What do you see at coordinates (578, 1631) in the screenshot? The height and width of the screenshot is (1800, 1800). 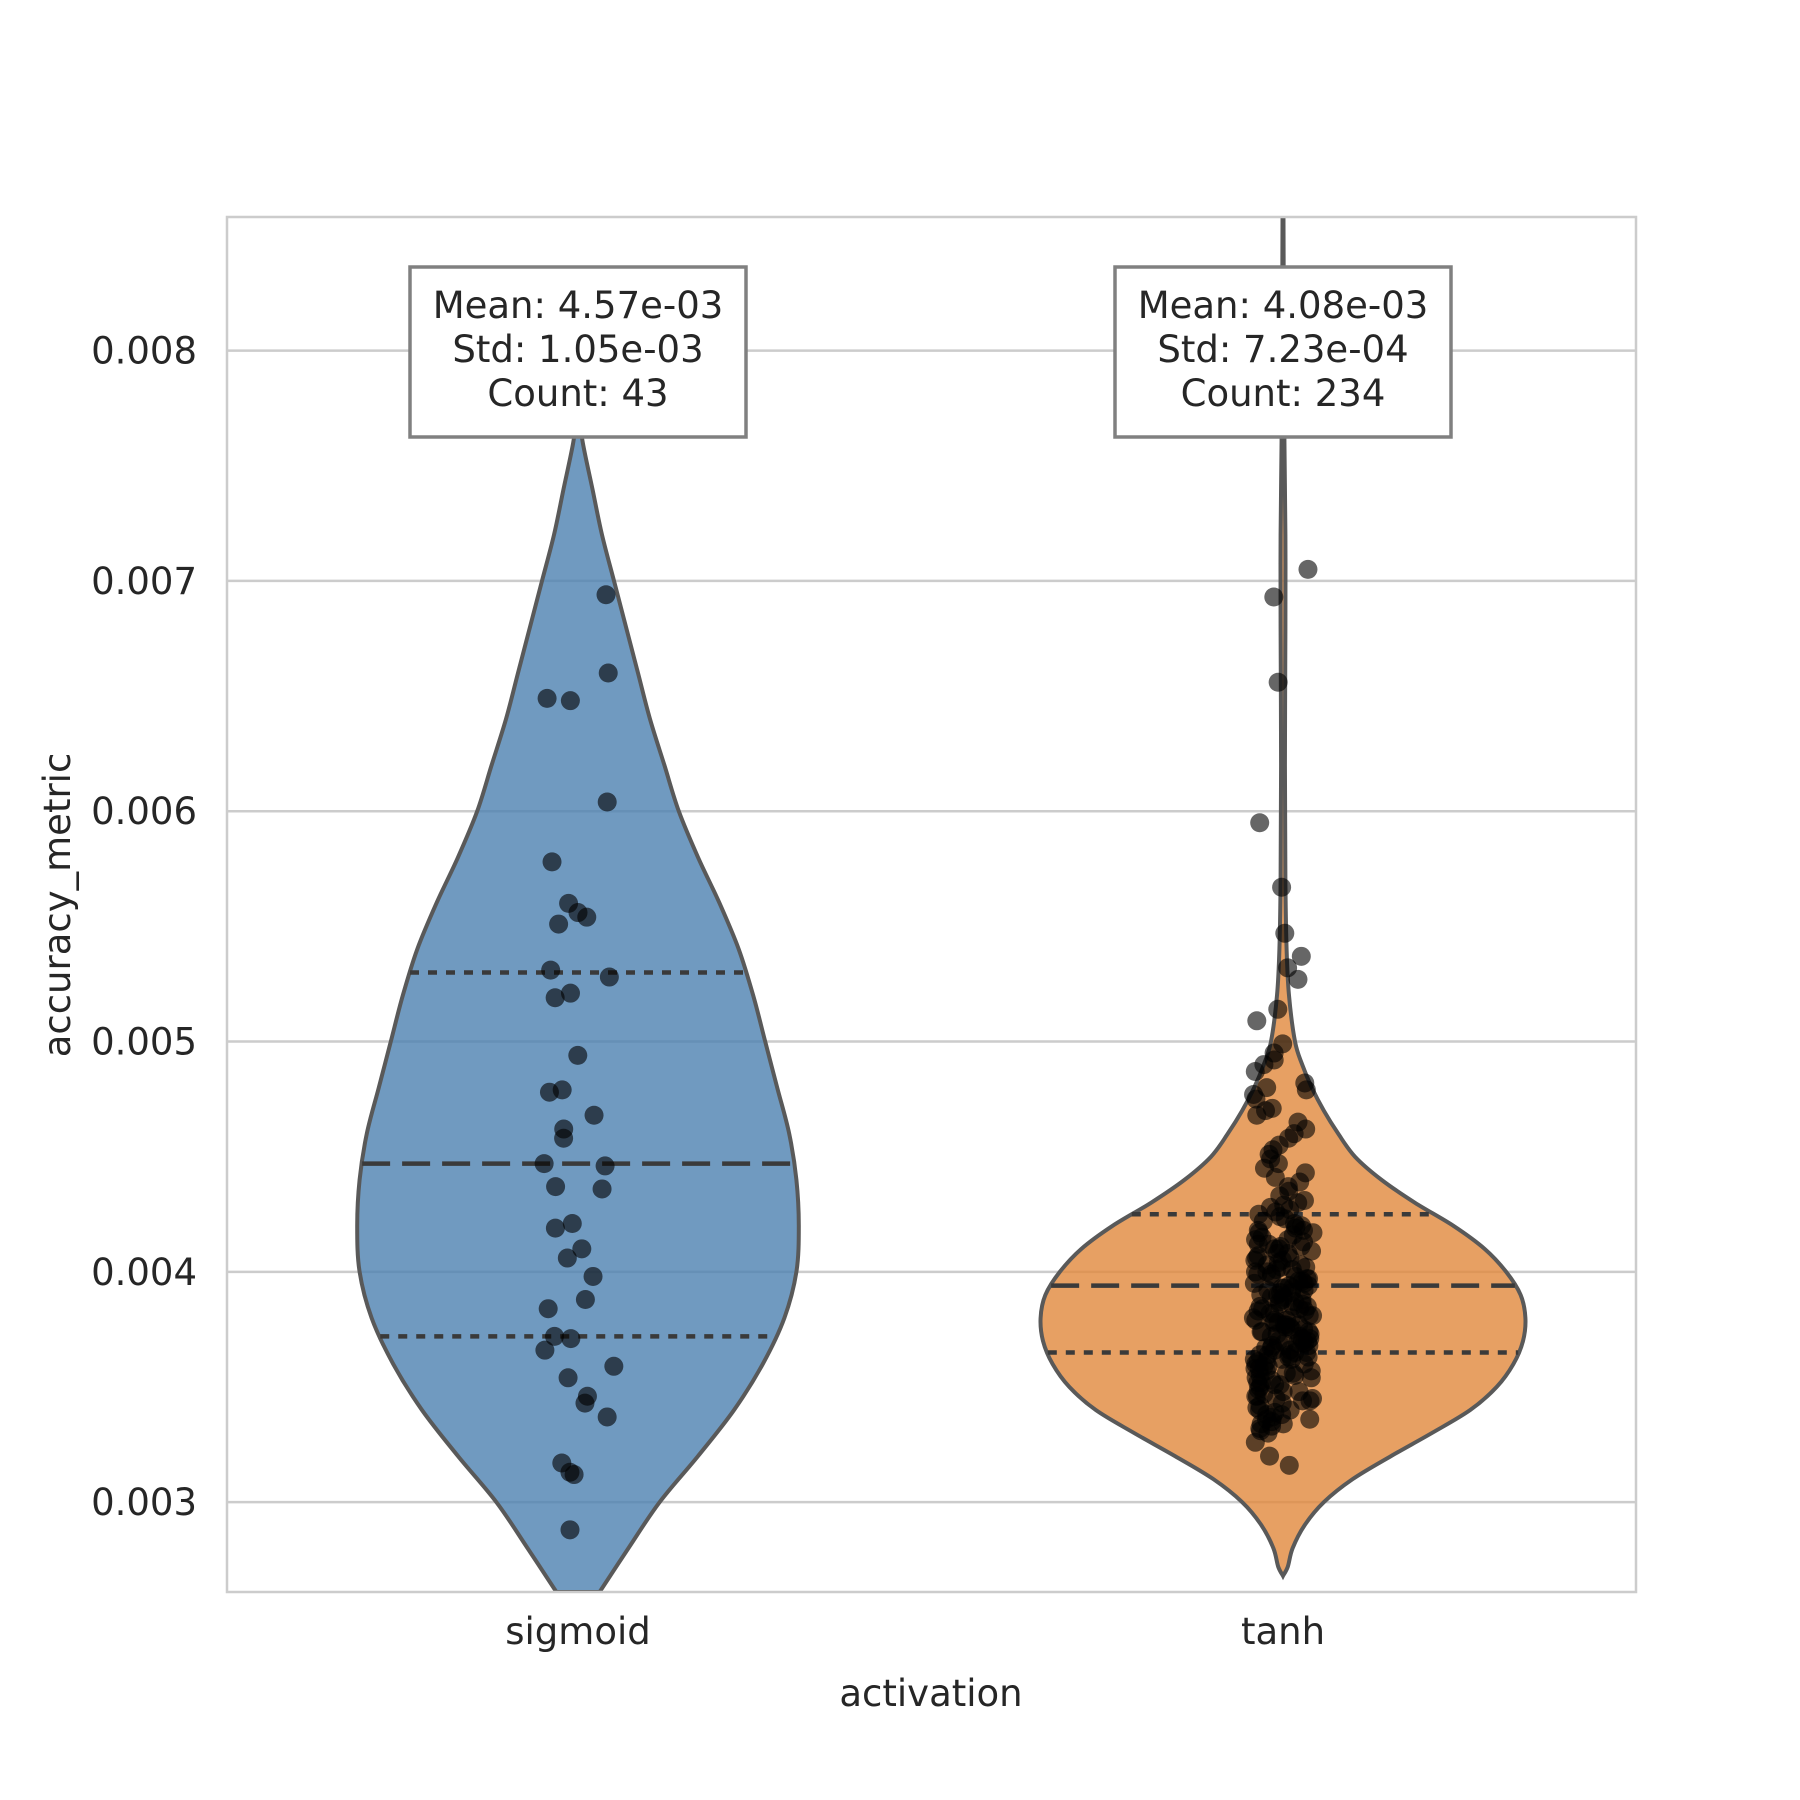 I see `x-tick-label-sigmoid: sigmoid` at bounding box center [578, 1631].